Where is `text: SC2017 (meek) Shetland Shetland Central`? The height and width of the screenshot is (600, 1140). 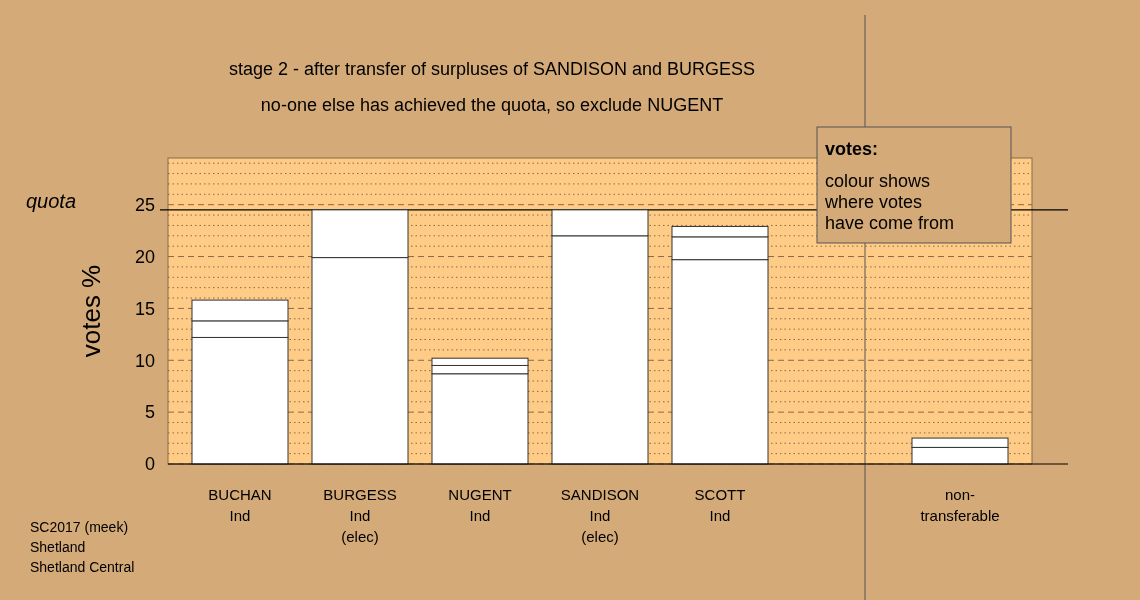
text: SC2017 (meek) Shetland Shetland Central is located at coordinates (82, 547).